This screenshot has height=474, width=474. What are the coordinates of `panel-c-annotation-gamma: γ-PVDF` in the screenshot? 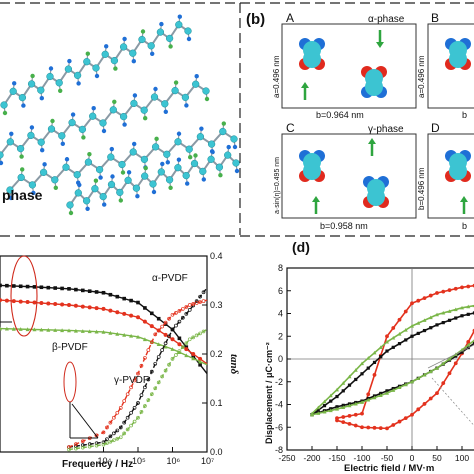 It's located at (131, 380).